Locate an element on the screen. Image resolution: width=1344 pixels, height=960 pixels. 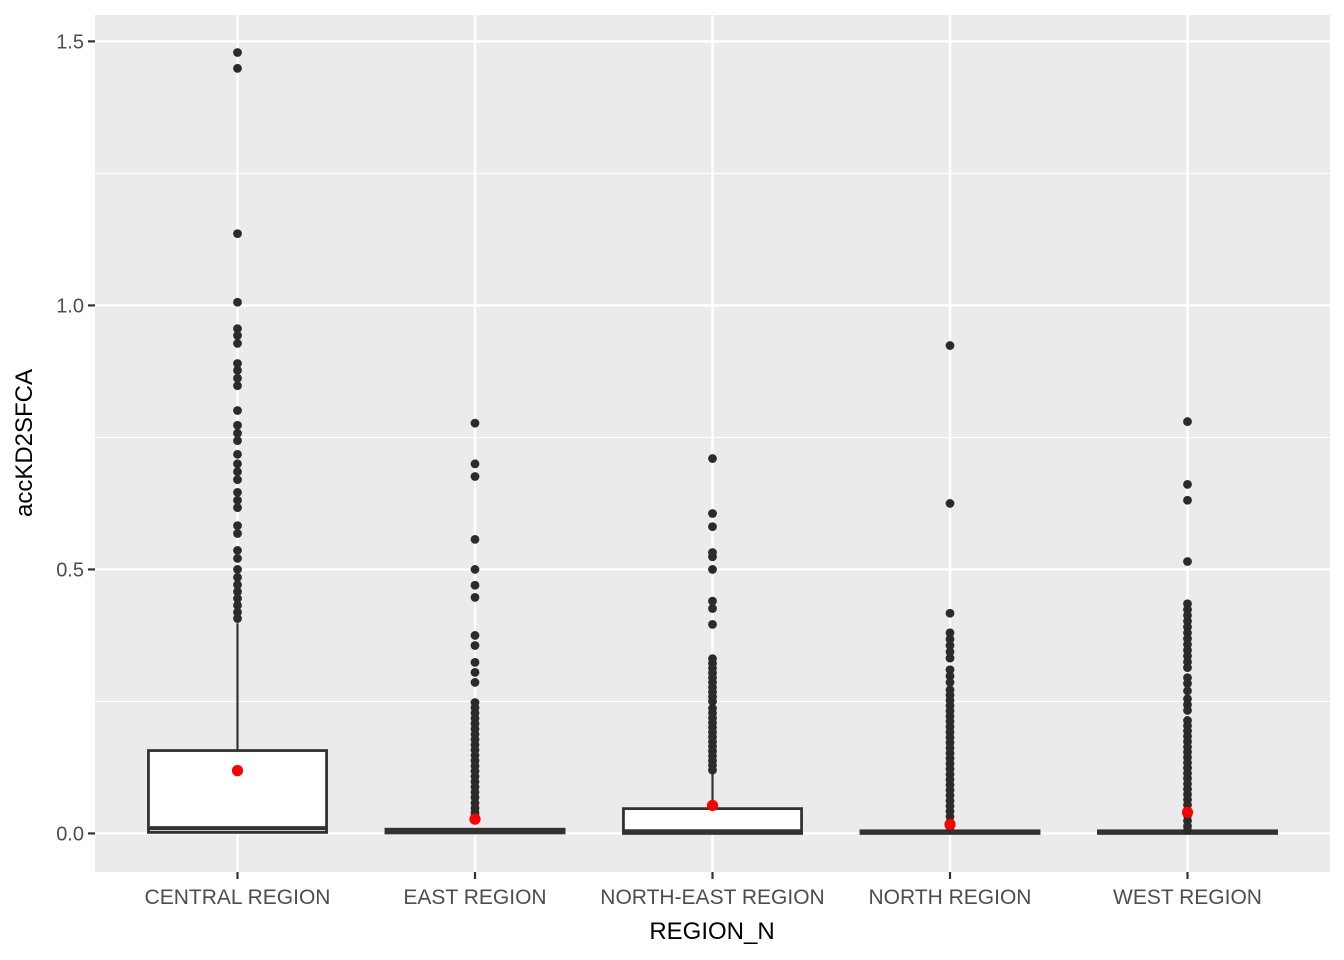
mean-dot-north-region is located at coordinates (950, 824).